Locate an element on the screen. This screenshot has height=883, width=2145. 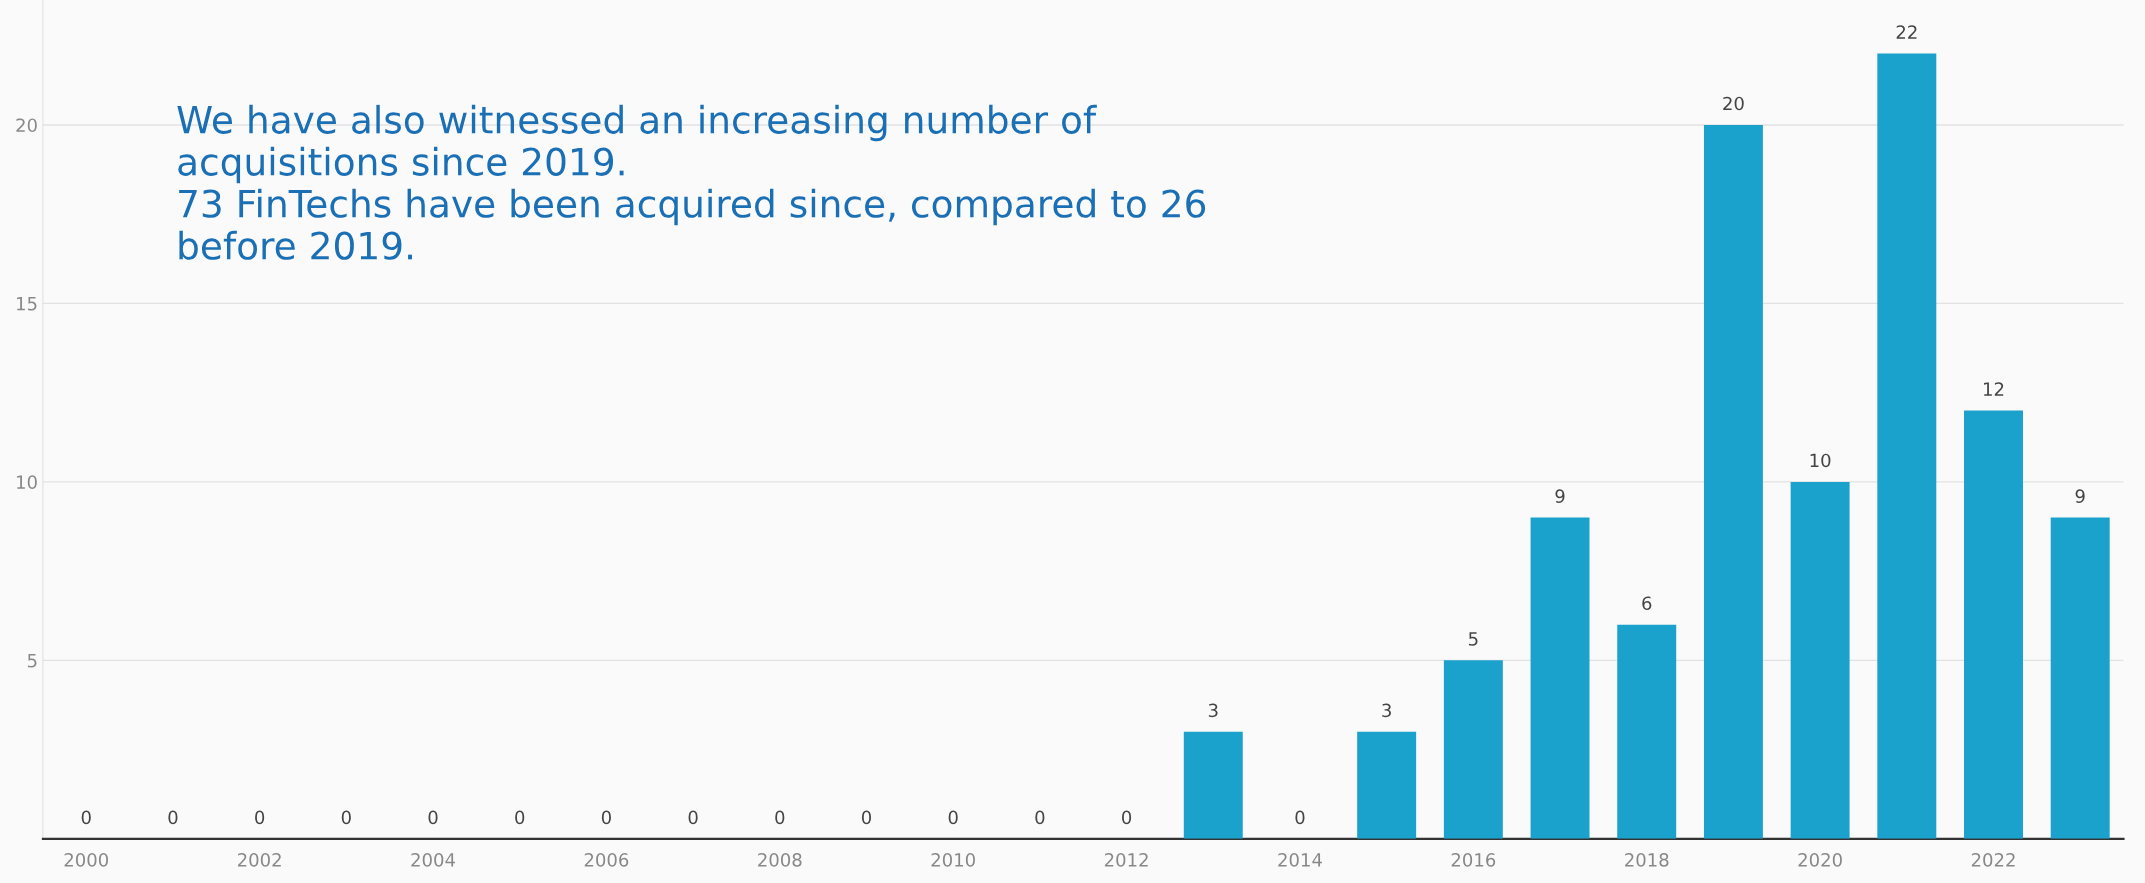
x-tick-label: 2012 is located at coordinates (1126, 860).